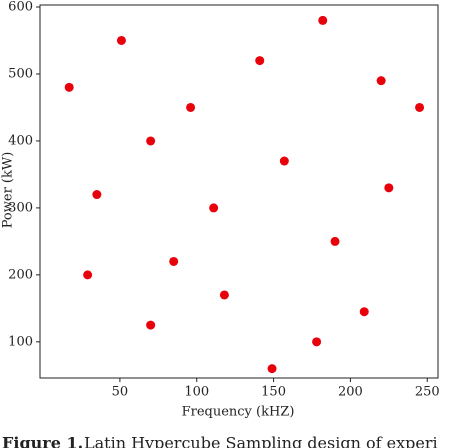  I want to click on x-tick-label: 50, so click(120, 392).